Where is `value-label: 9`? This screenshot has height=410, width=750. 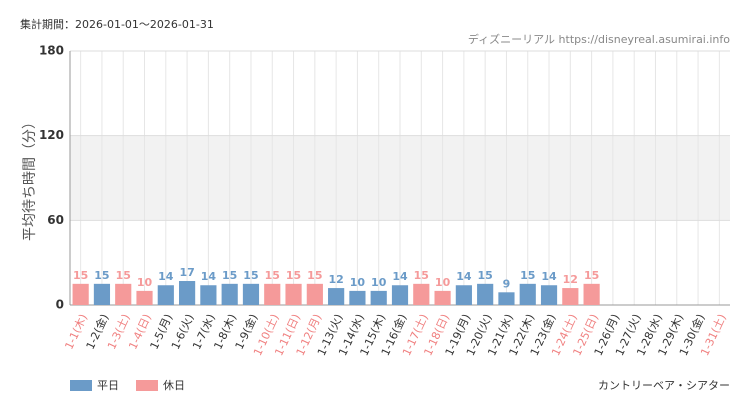
value-label: 9 is located at coordinates (507, 283).